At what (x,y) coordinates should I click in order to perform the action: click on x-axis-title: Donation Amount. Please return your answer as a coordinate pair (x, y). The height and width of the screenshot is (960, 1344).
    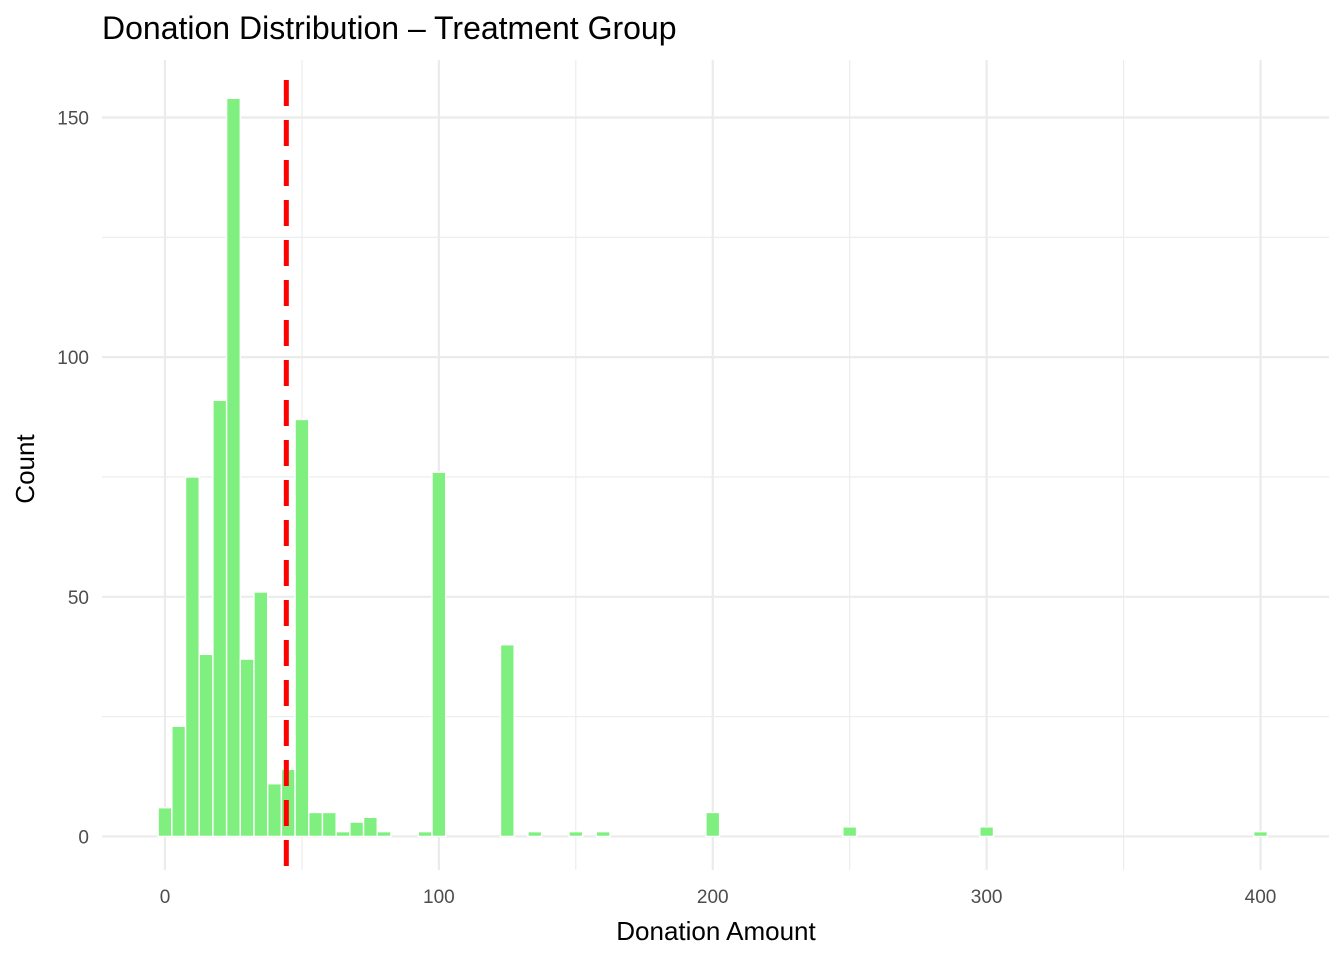
    Looking at the image, I should click on (716, 931).